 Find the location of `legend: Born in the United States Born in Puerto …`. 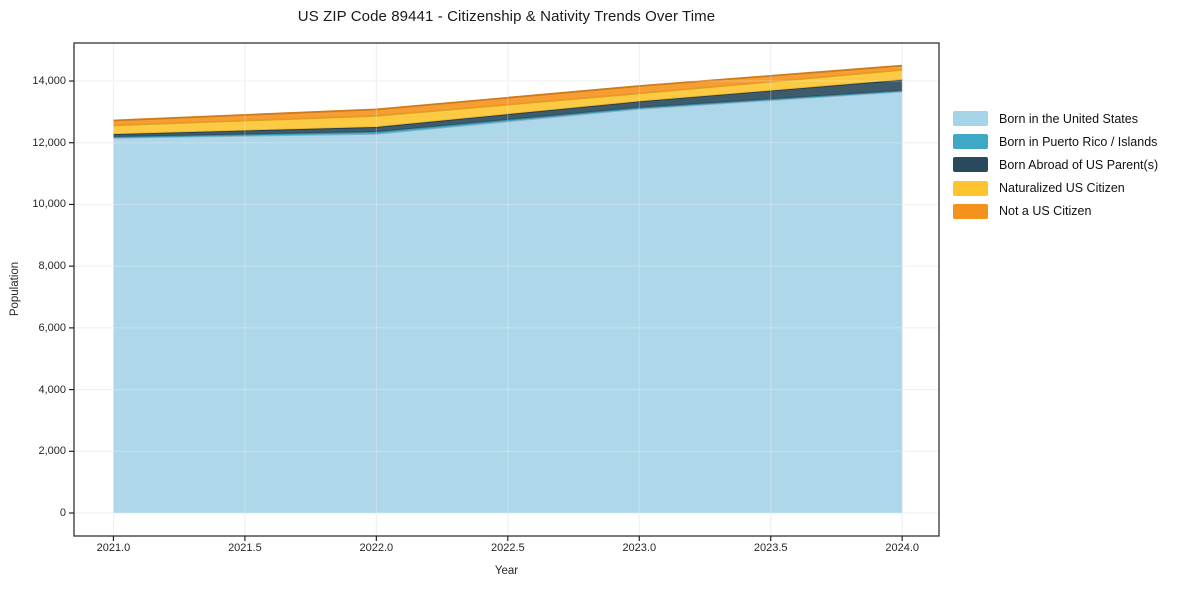

legend: Born in the United States Born in Puerto … is located at coordinates (1055, 165).